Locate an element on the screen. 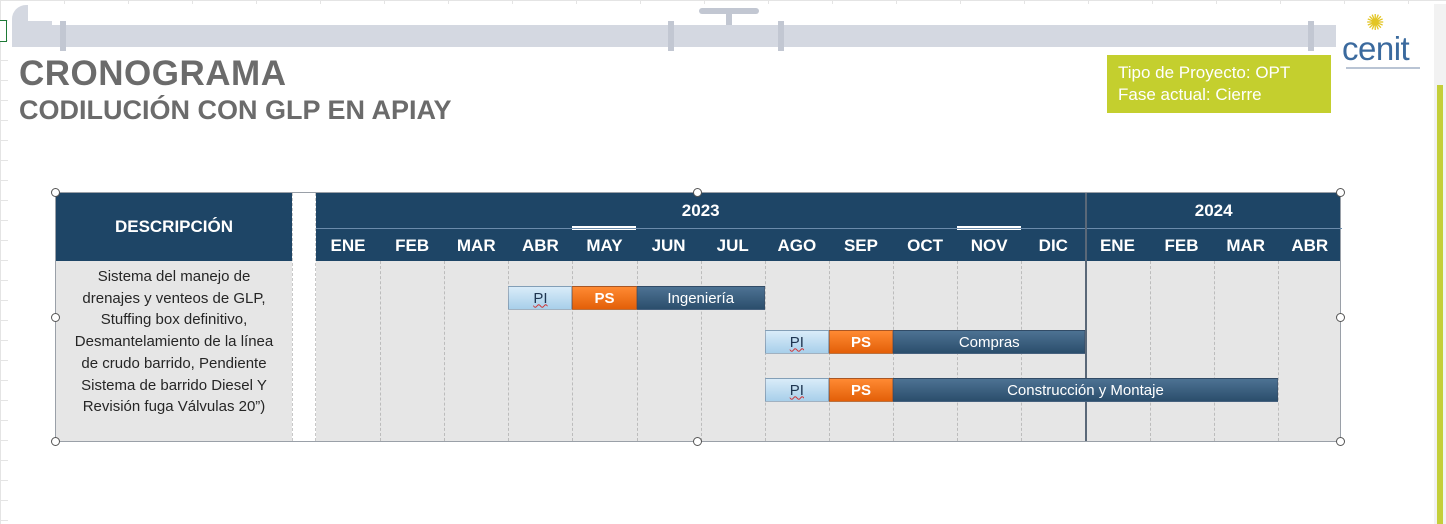 This screenshot has width=1446, height=524. page-subtitle: CODILUCIÓN CON GLP EN APIAY is located at coordinates (235, 110).